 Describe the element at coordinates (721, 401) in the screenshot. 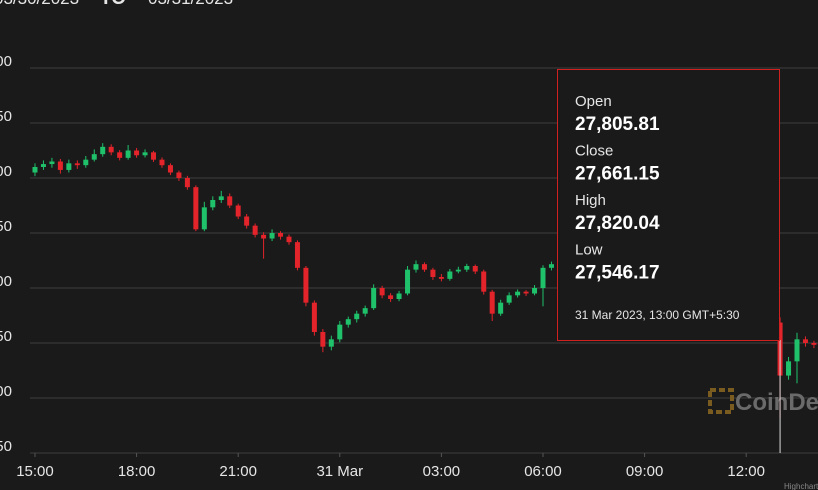

I see `watermark-logo` at that location.